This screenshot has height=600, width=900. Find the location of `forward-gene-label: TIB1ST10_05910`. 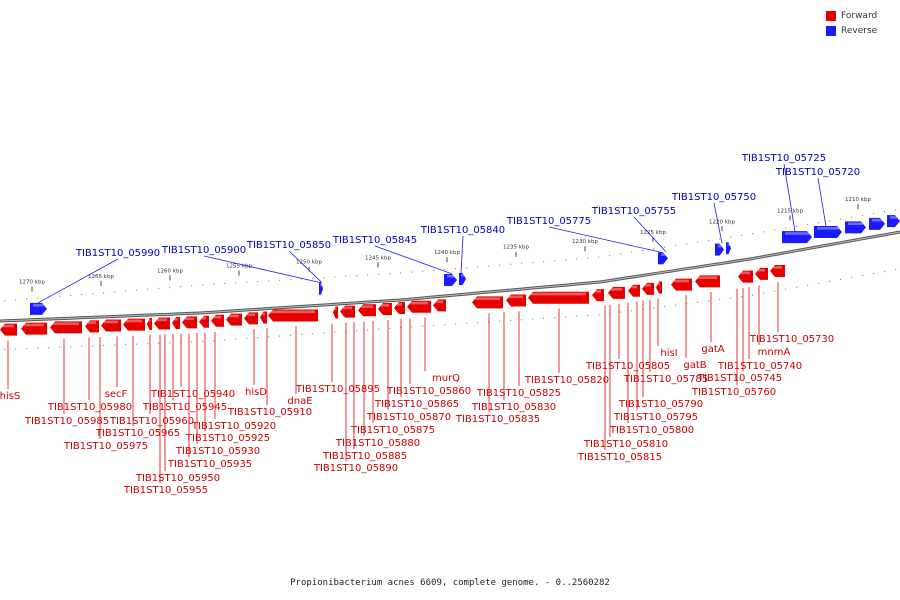

forward-gene-label: TIB1ST10_05910 is located at coordinates (269, 412).